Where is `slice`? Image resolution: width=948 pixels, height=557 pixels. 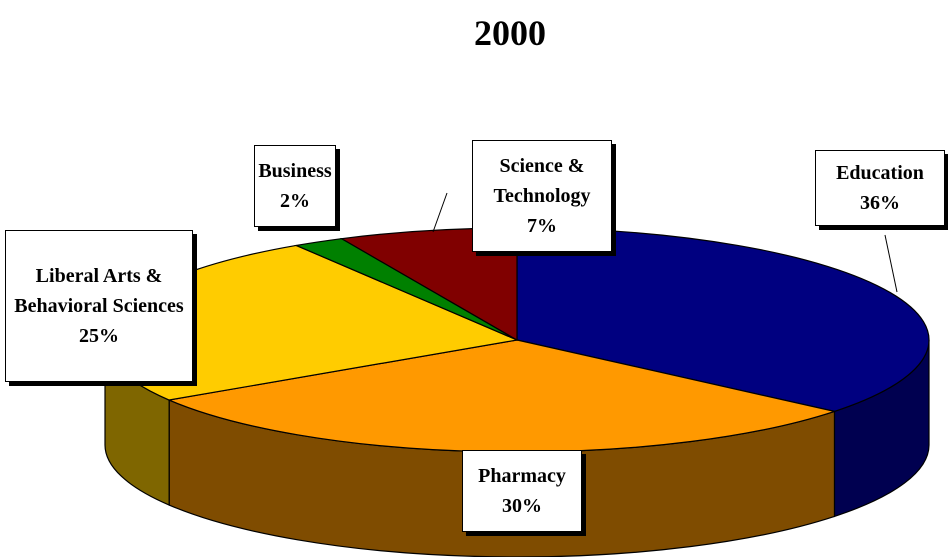 slice is located at coordinates (723, 320).